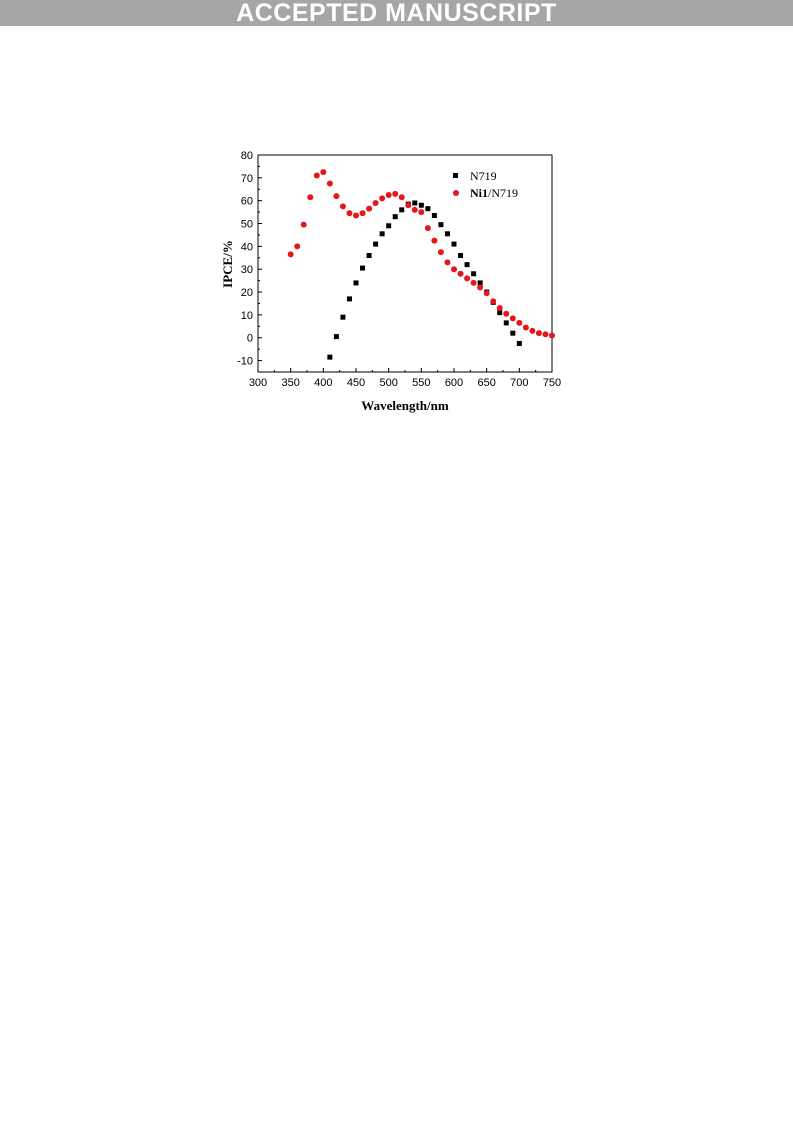 This screenshot has width=793, height=1121. What do you see at coordinates (249, 261) in the screenshot?
I see `y-axis-ticks: -10 0 10 20 30 40 50 60 70 80` at bounding box center [249, 261].